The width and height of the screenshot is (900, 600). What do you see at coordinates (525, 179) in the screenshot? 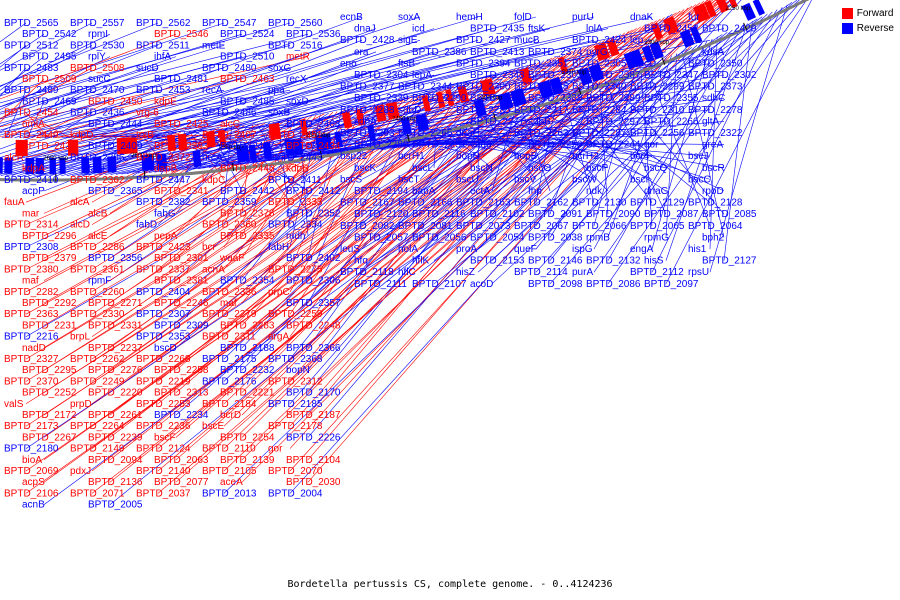
I see `gene-label: bscV` at bounding box center [525, 179].